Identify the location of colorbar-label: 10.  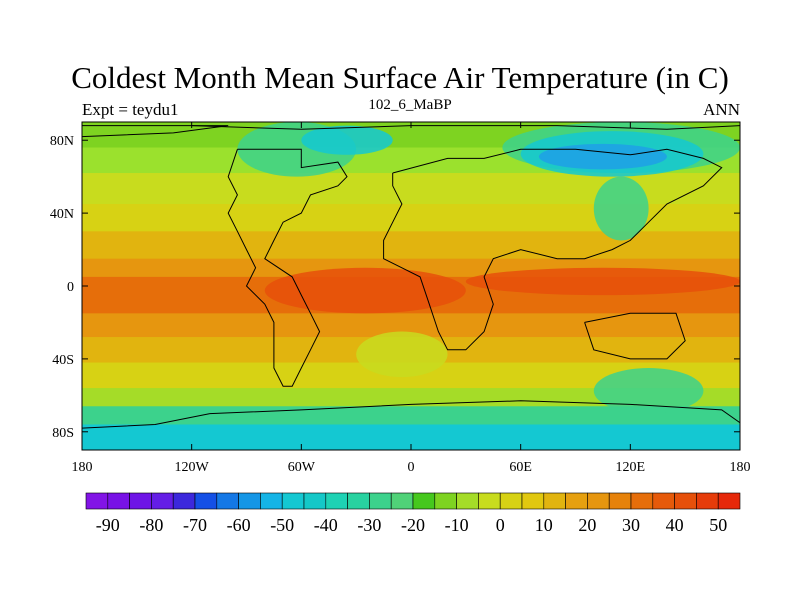
(544, 525).